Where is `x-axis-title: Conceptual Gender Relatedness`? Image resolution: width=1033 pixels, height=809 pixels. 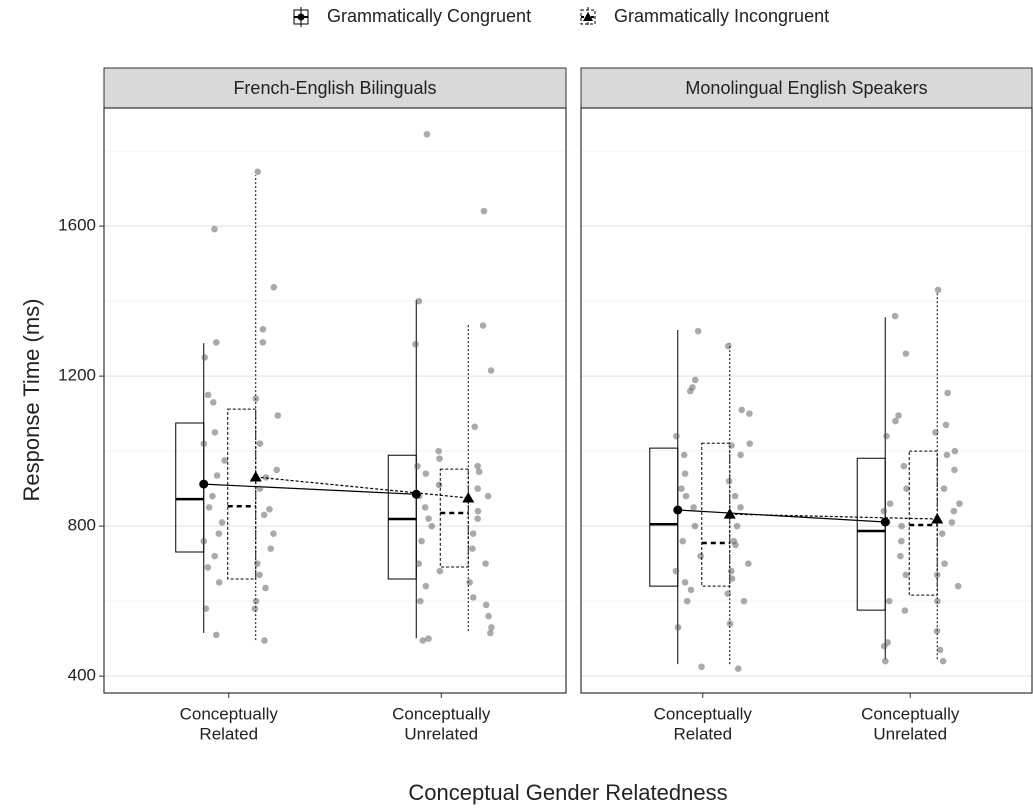 x-axis-title: Conceptual Gender Relatedness is located at coordinates (567, 792).